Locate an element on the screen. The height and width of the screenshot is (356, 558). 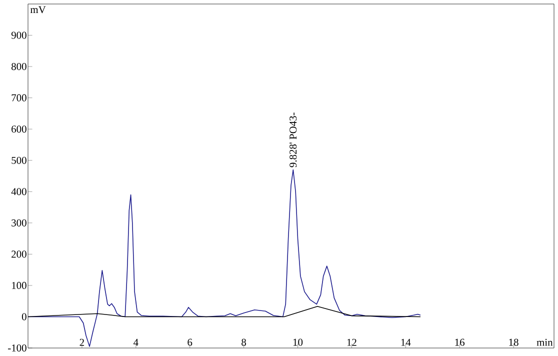
x-tick-label: 18 is located at coordinates (513, 342).